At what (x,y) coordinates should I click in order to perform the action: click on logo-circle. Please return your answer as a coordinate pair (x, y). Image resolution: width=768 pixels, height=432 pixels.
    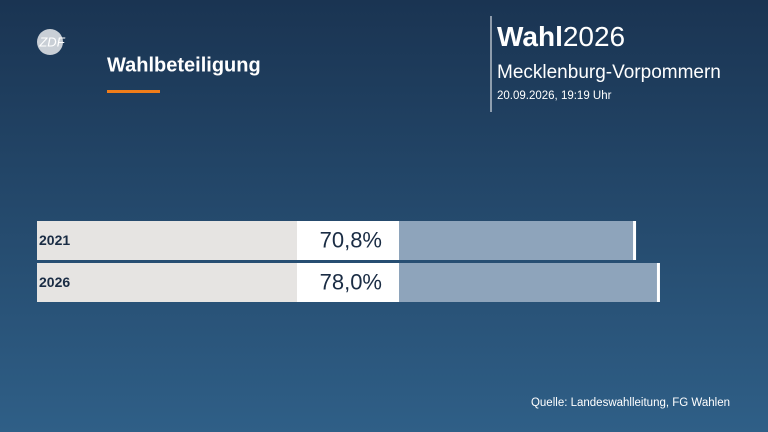
    Looking at the image, I should click on (50, 42).